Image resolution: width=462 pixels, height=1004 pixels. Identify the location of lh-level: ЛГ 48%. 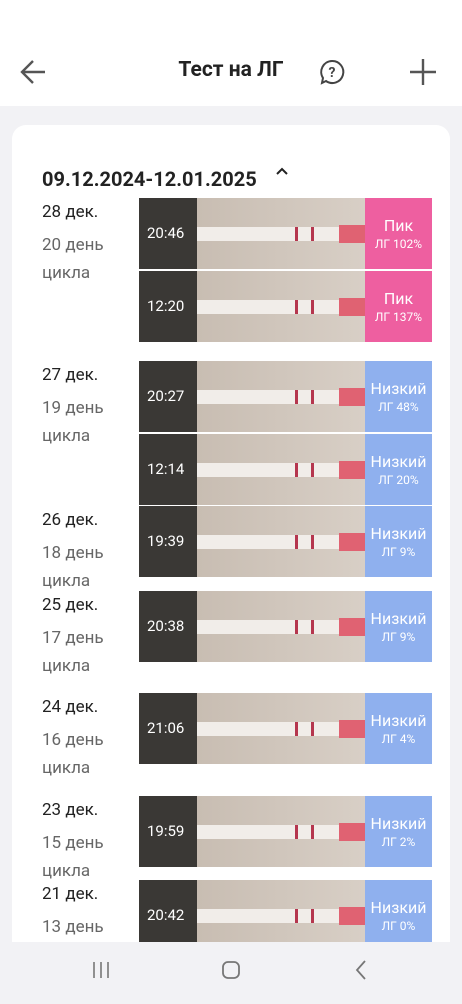
(398, 407).